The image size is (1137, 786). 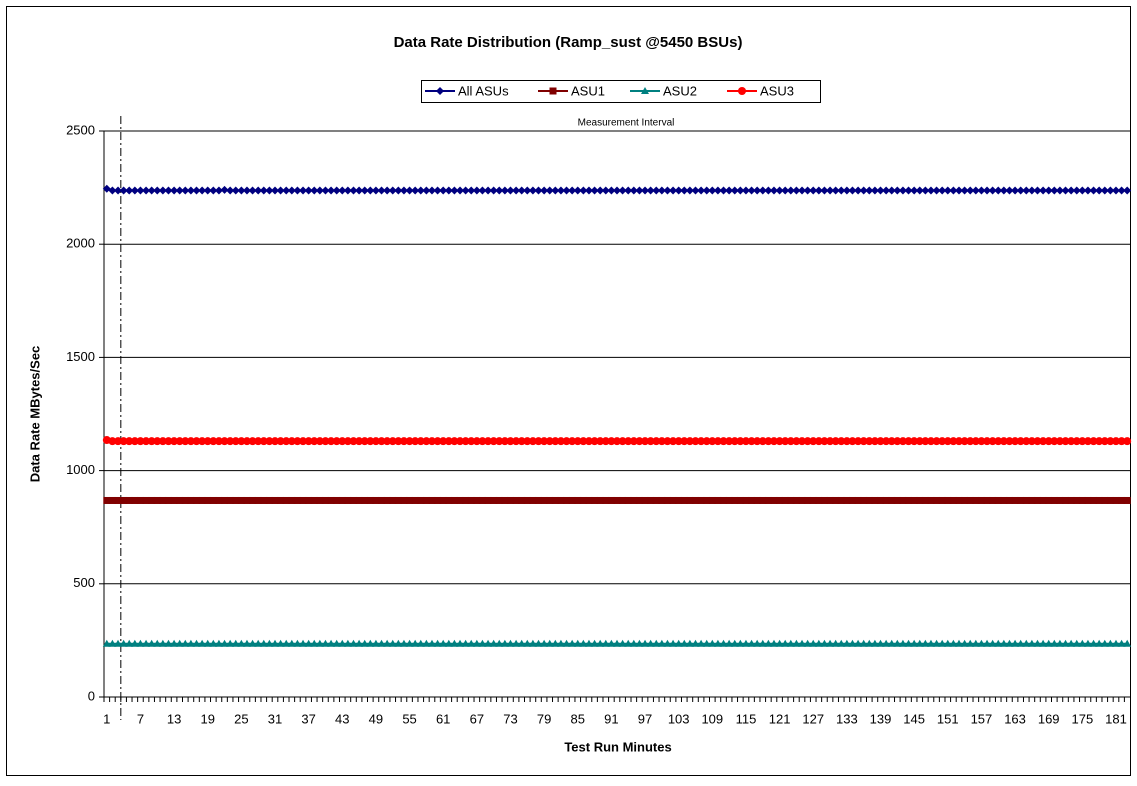 I want to click on x-tick-label: 25, so click(x=241, y=718).